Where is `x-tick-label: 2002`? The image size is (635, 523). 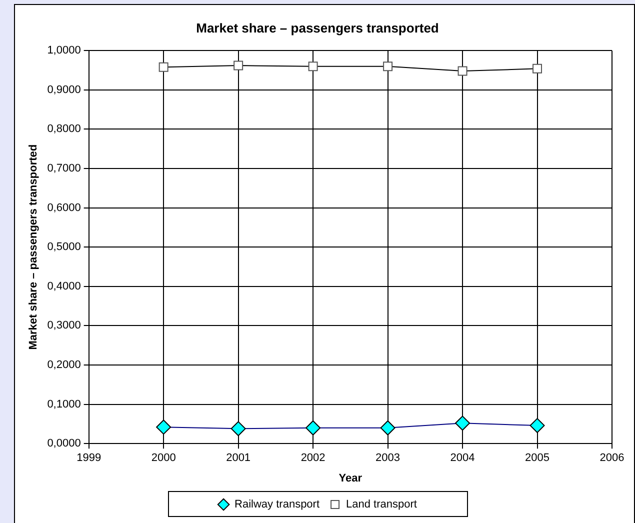 x-tick-label: 2002 is located at coordinates (313, 458).